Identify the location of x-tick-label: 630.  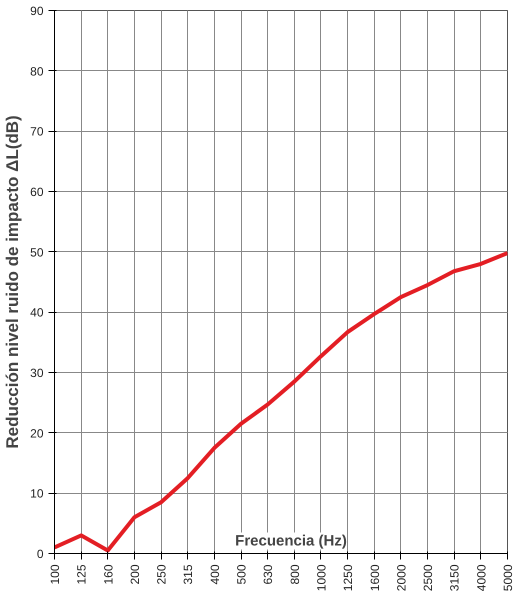
(268, 574).